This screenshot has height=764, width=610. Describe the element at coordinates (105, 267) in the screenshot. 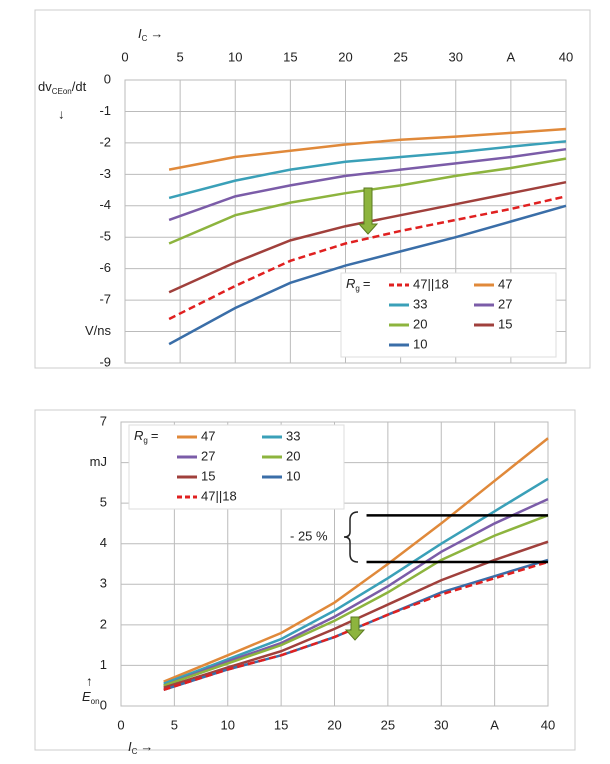

I see `y-tick-label: -6` at that location.